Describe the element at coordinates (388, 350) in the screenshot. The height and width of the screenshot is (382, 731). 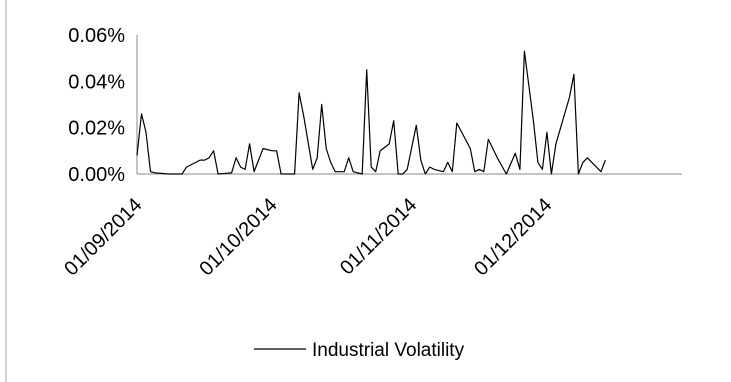
I see `legend-label: Industrial Volatility` at that location.